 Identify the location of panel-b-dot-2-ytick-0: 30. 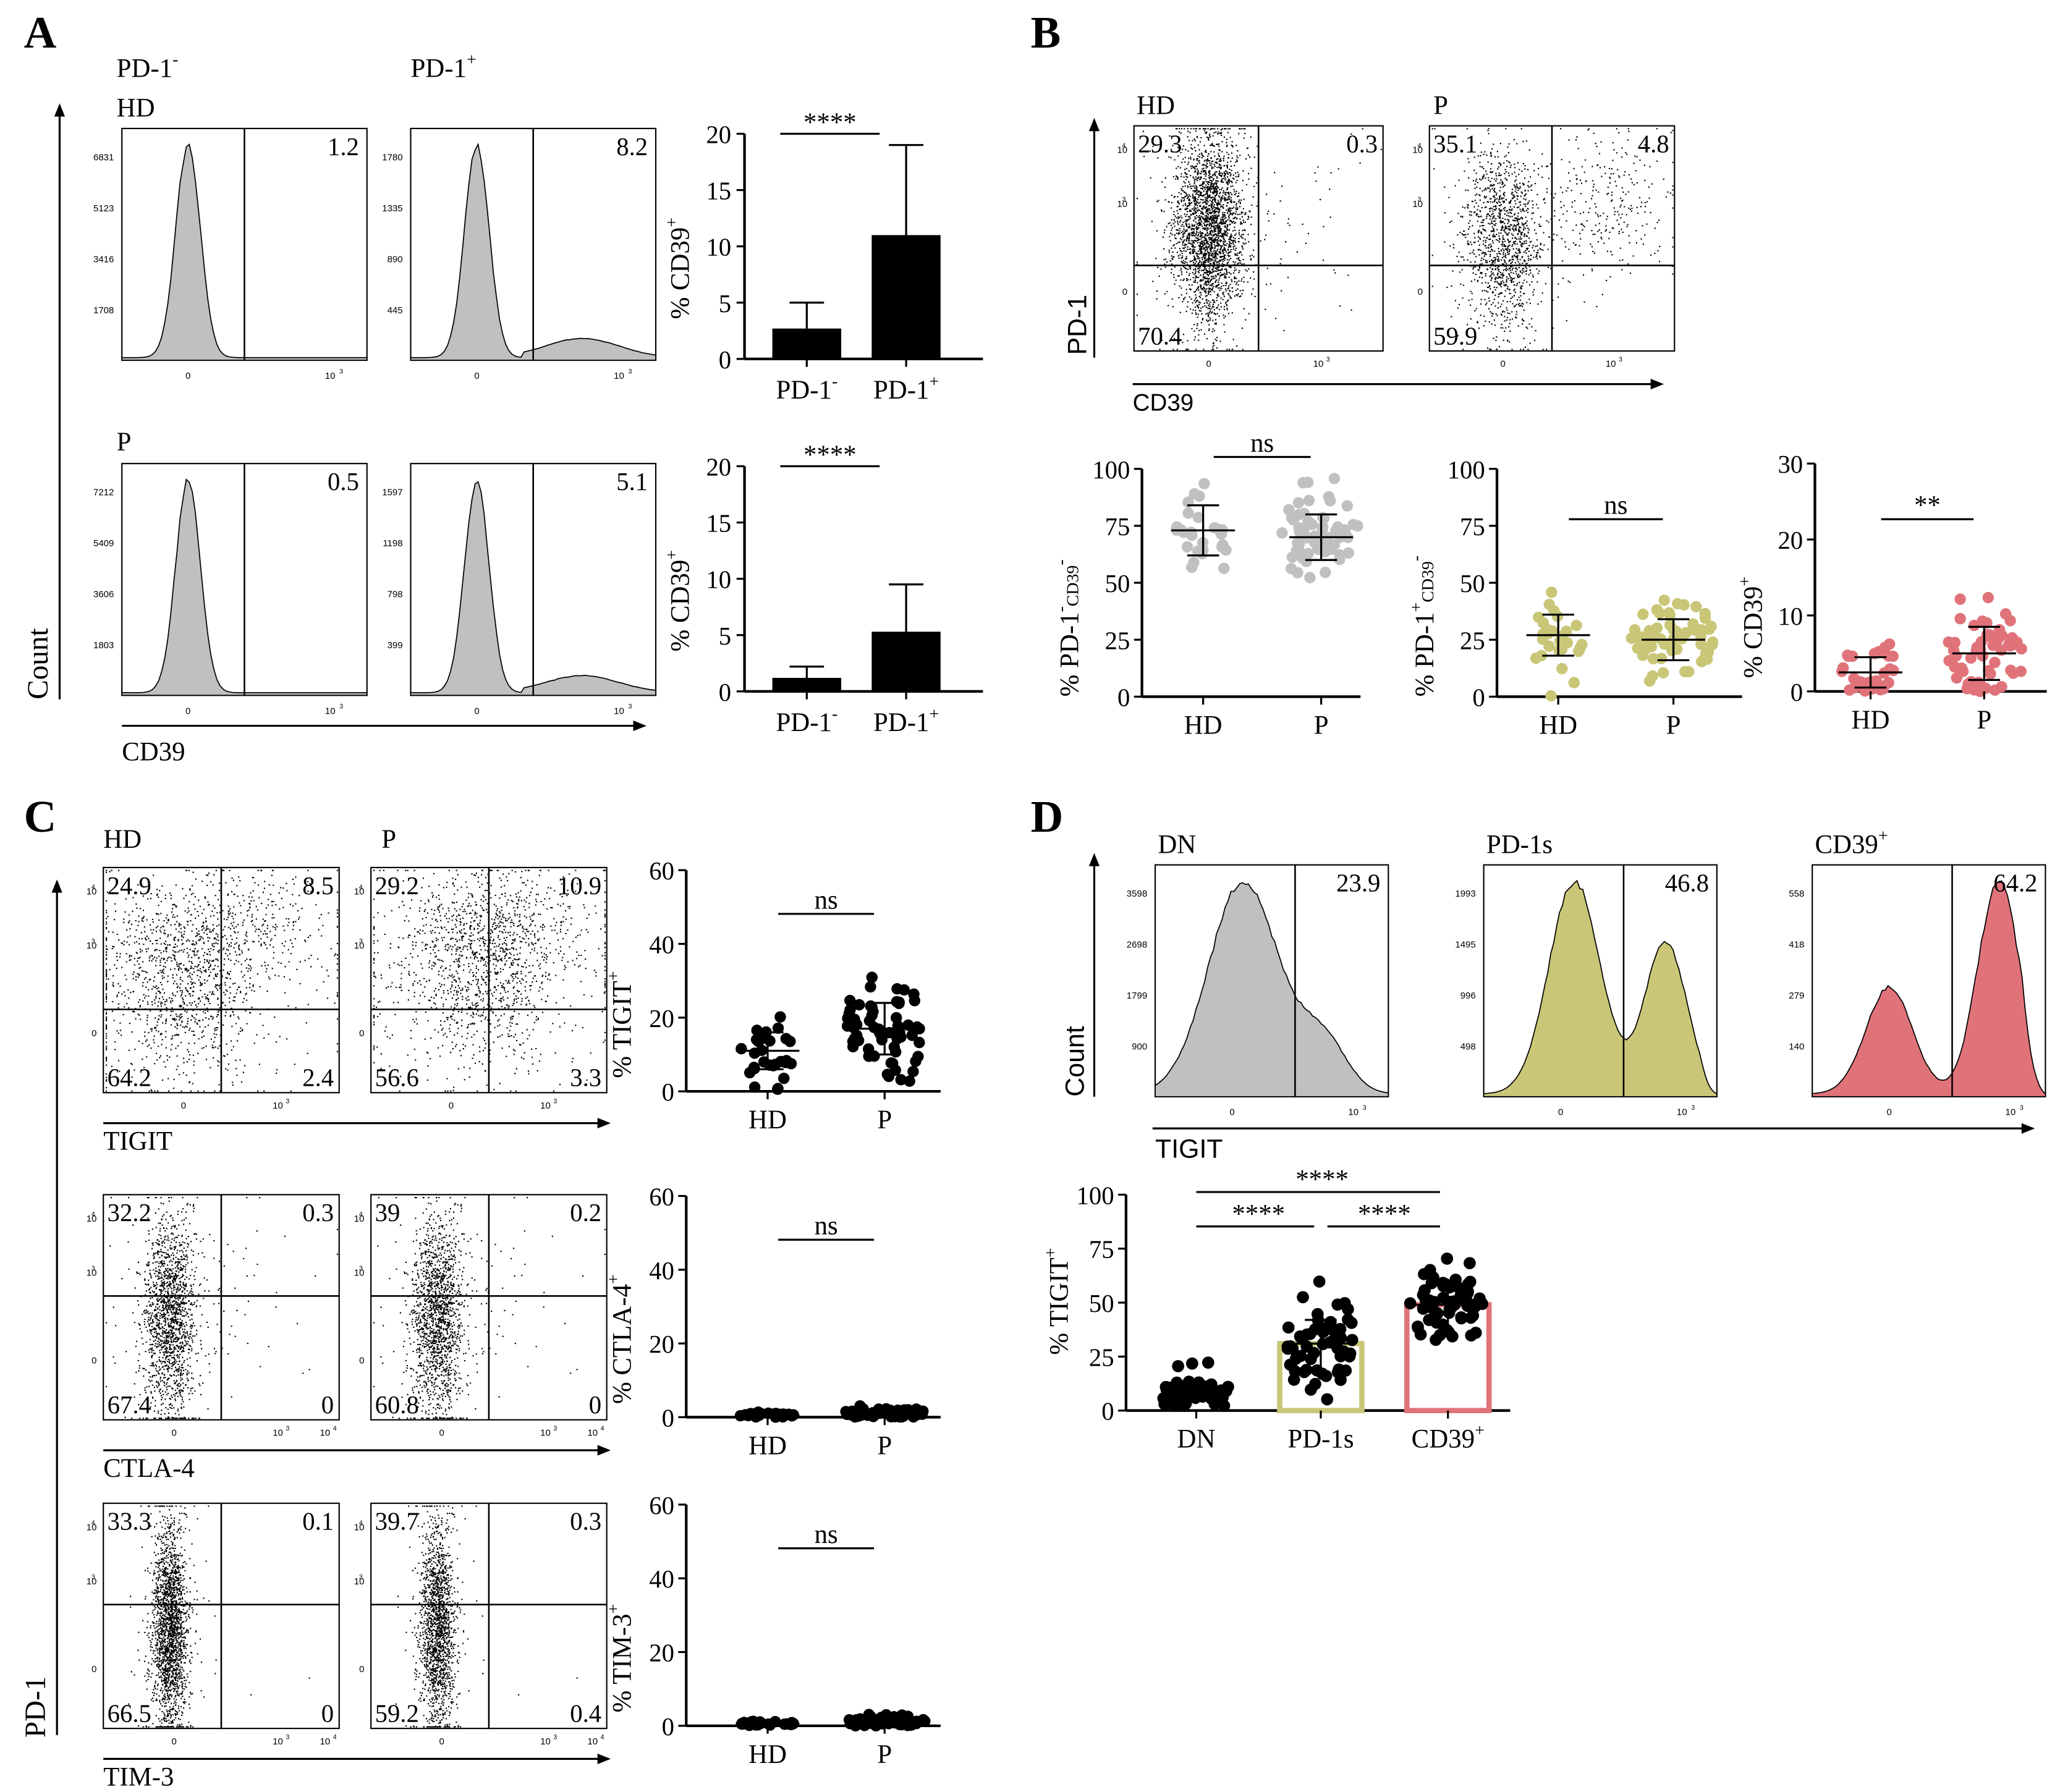
(1790, 464).